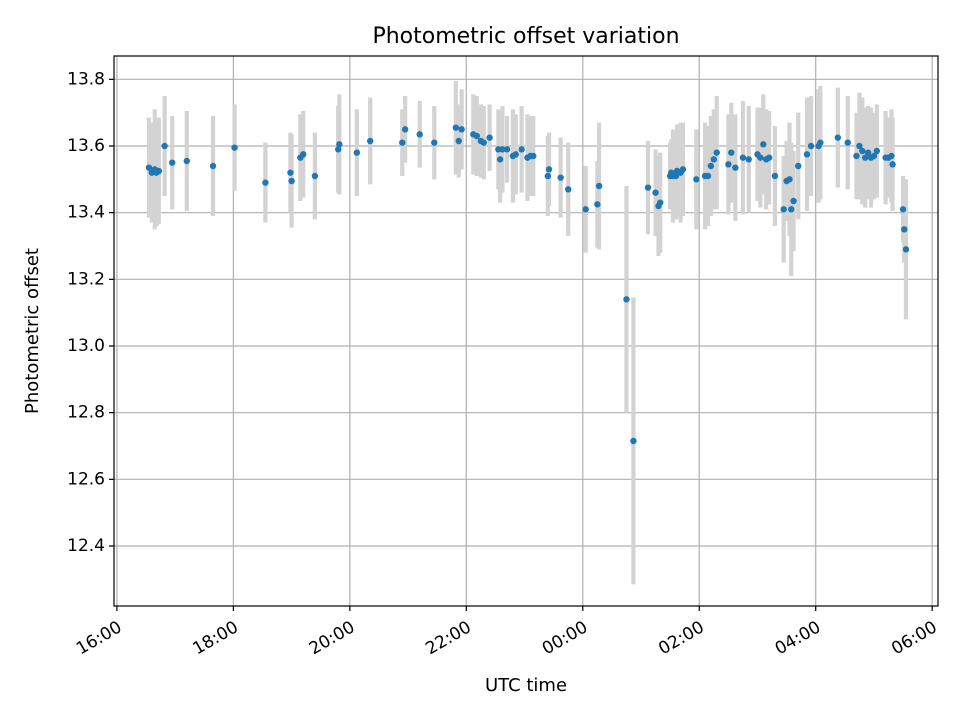 This screenshot has height=720, width=960. What do you see at coordinates (525, 36) in the screenshot?
I see `chart-title: Photometric offset variation` at bounding box center [525, 36].